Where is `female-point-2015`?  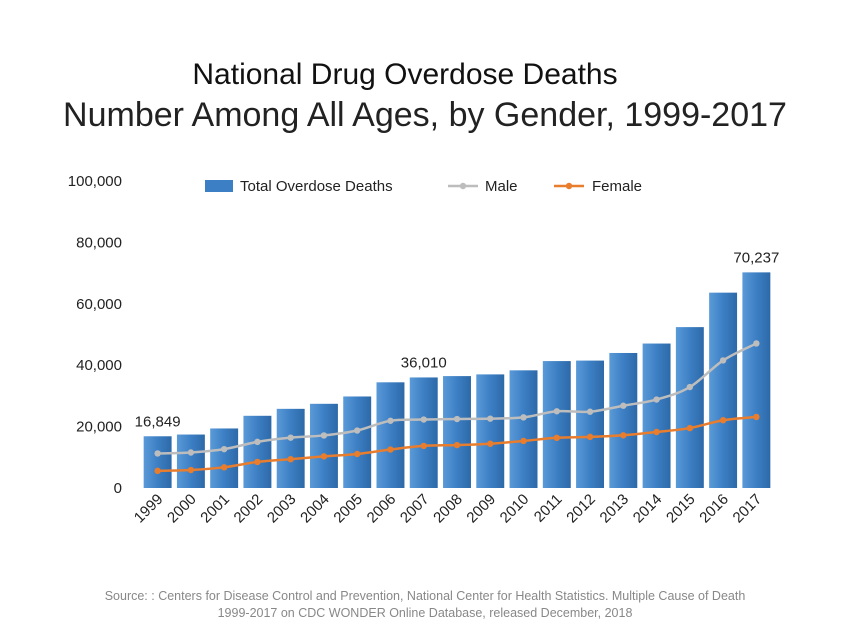
female-point-2015 is located at coordinates (690, 428).